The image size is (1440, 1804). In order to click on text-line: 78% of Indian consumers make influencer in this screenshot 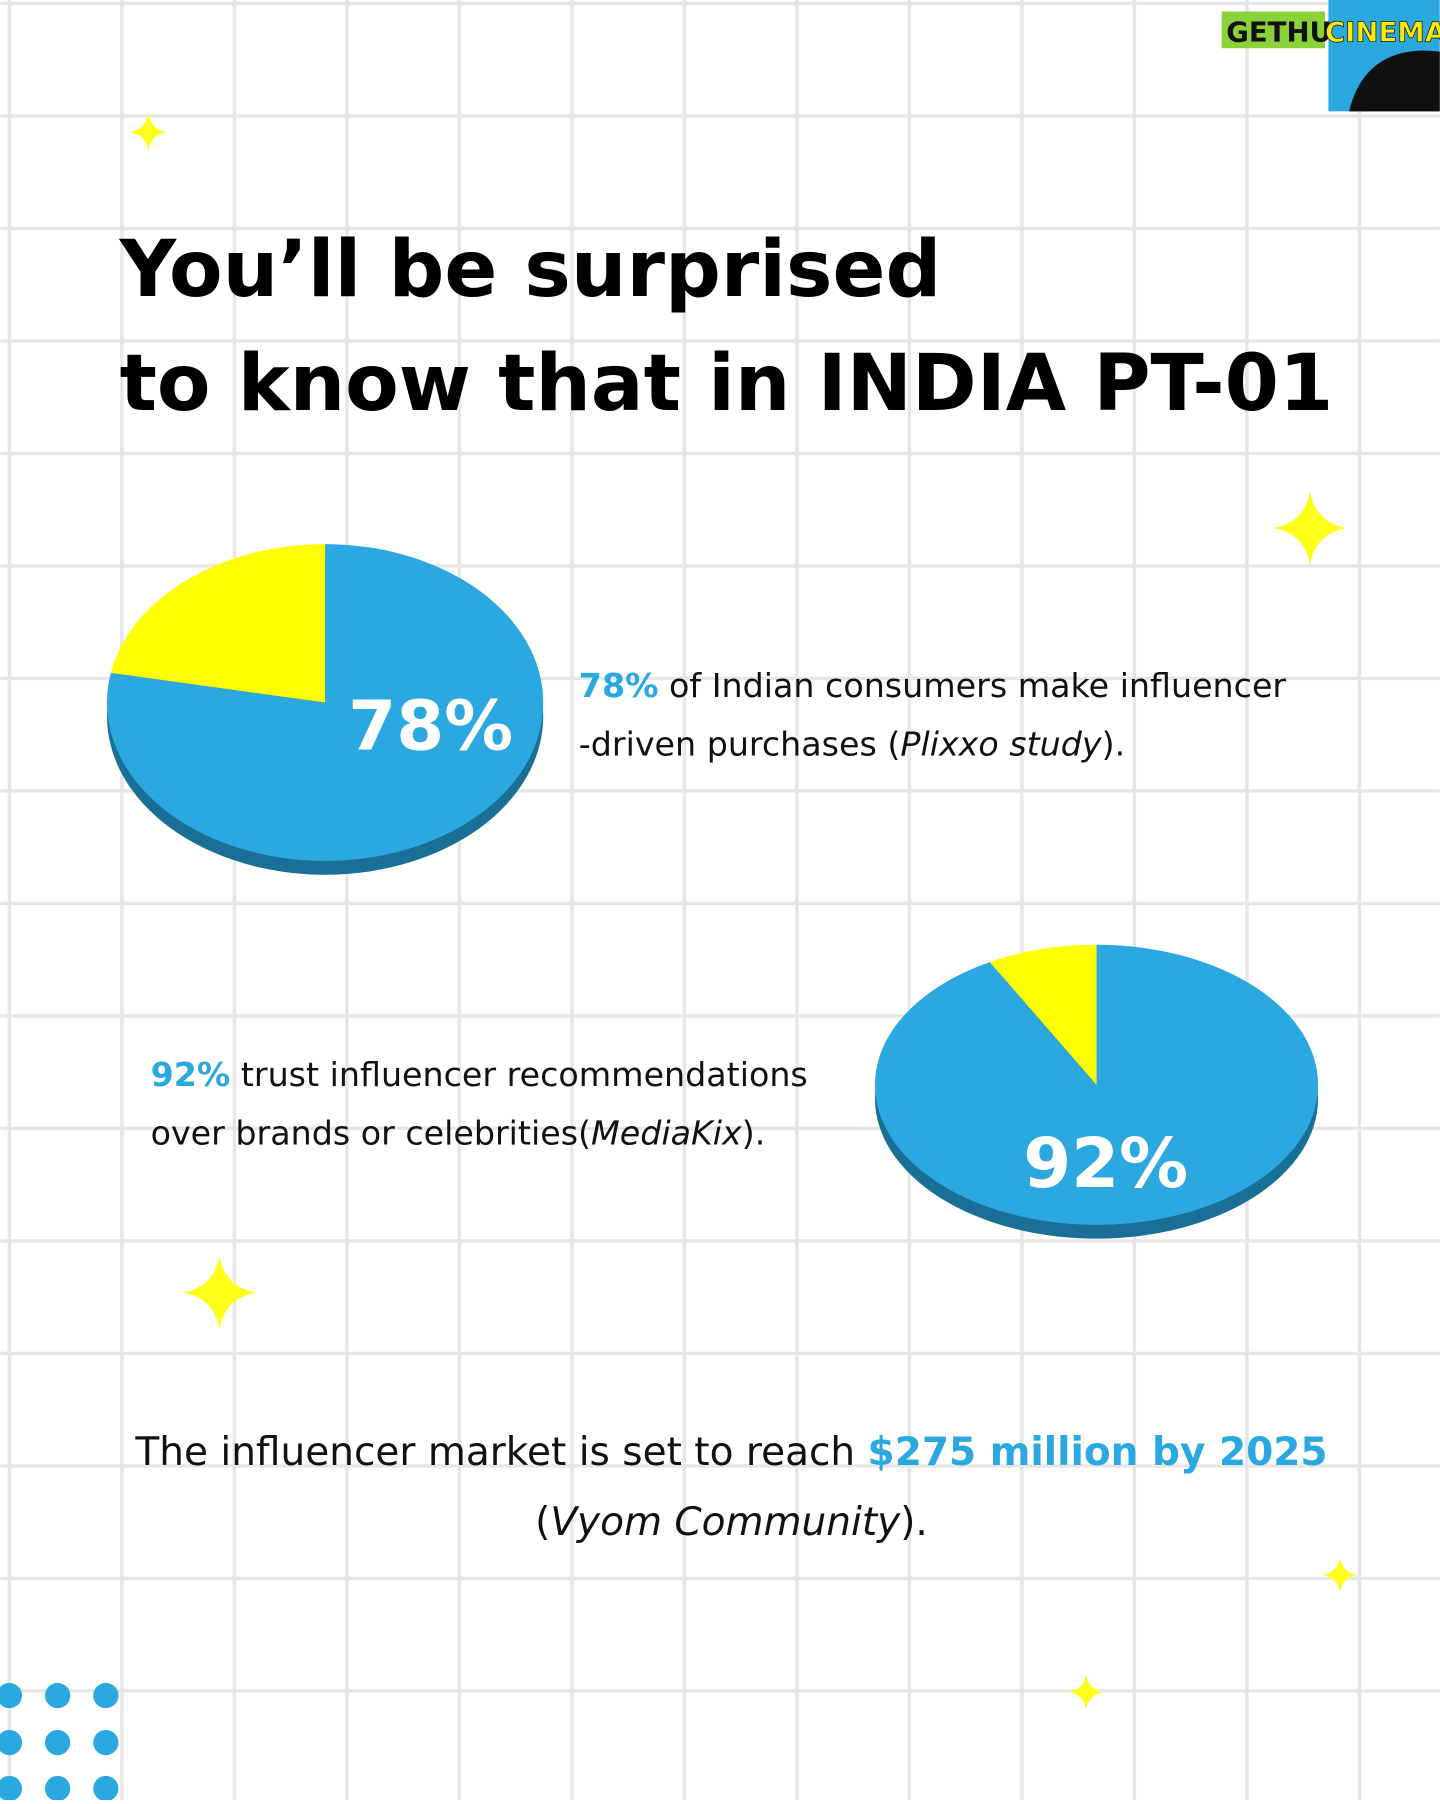, I will do `click(933, 685)`.